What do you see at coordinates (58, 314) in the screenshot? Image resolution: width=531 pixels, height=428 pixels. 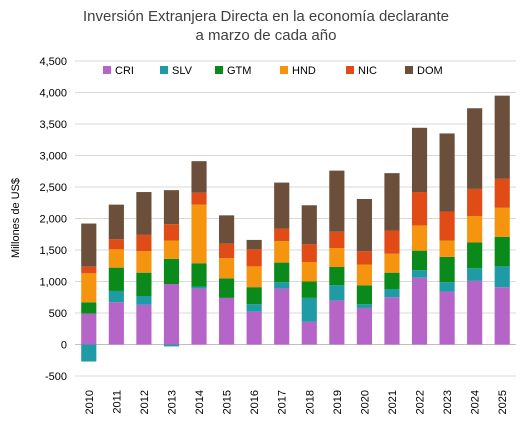 I see `y-tick-label: 500` at bounding box center [58, 314].